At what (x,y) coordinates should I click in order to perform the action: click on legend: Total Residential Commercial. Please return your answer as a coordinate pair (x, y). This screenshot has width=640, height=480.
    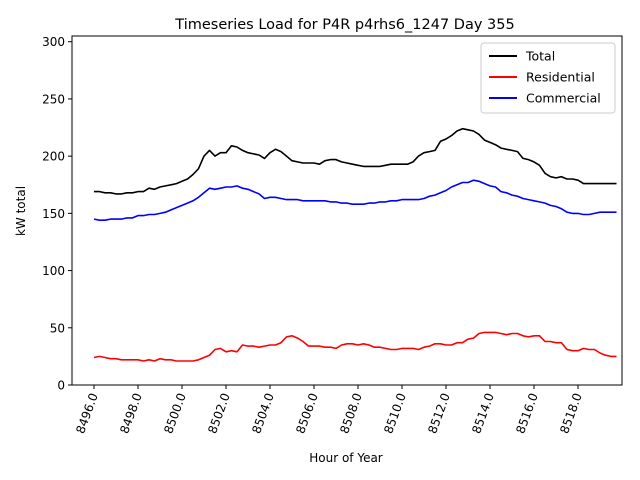
    Looking at the image, I should click on (548, 78).